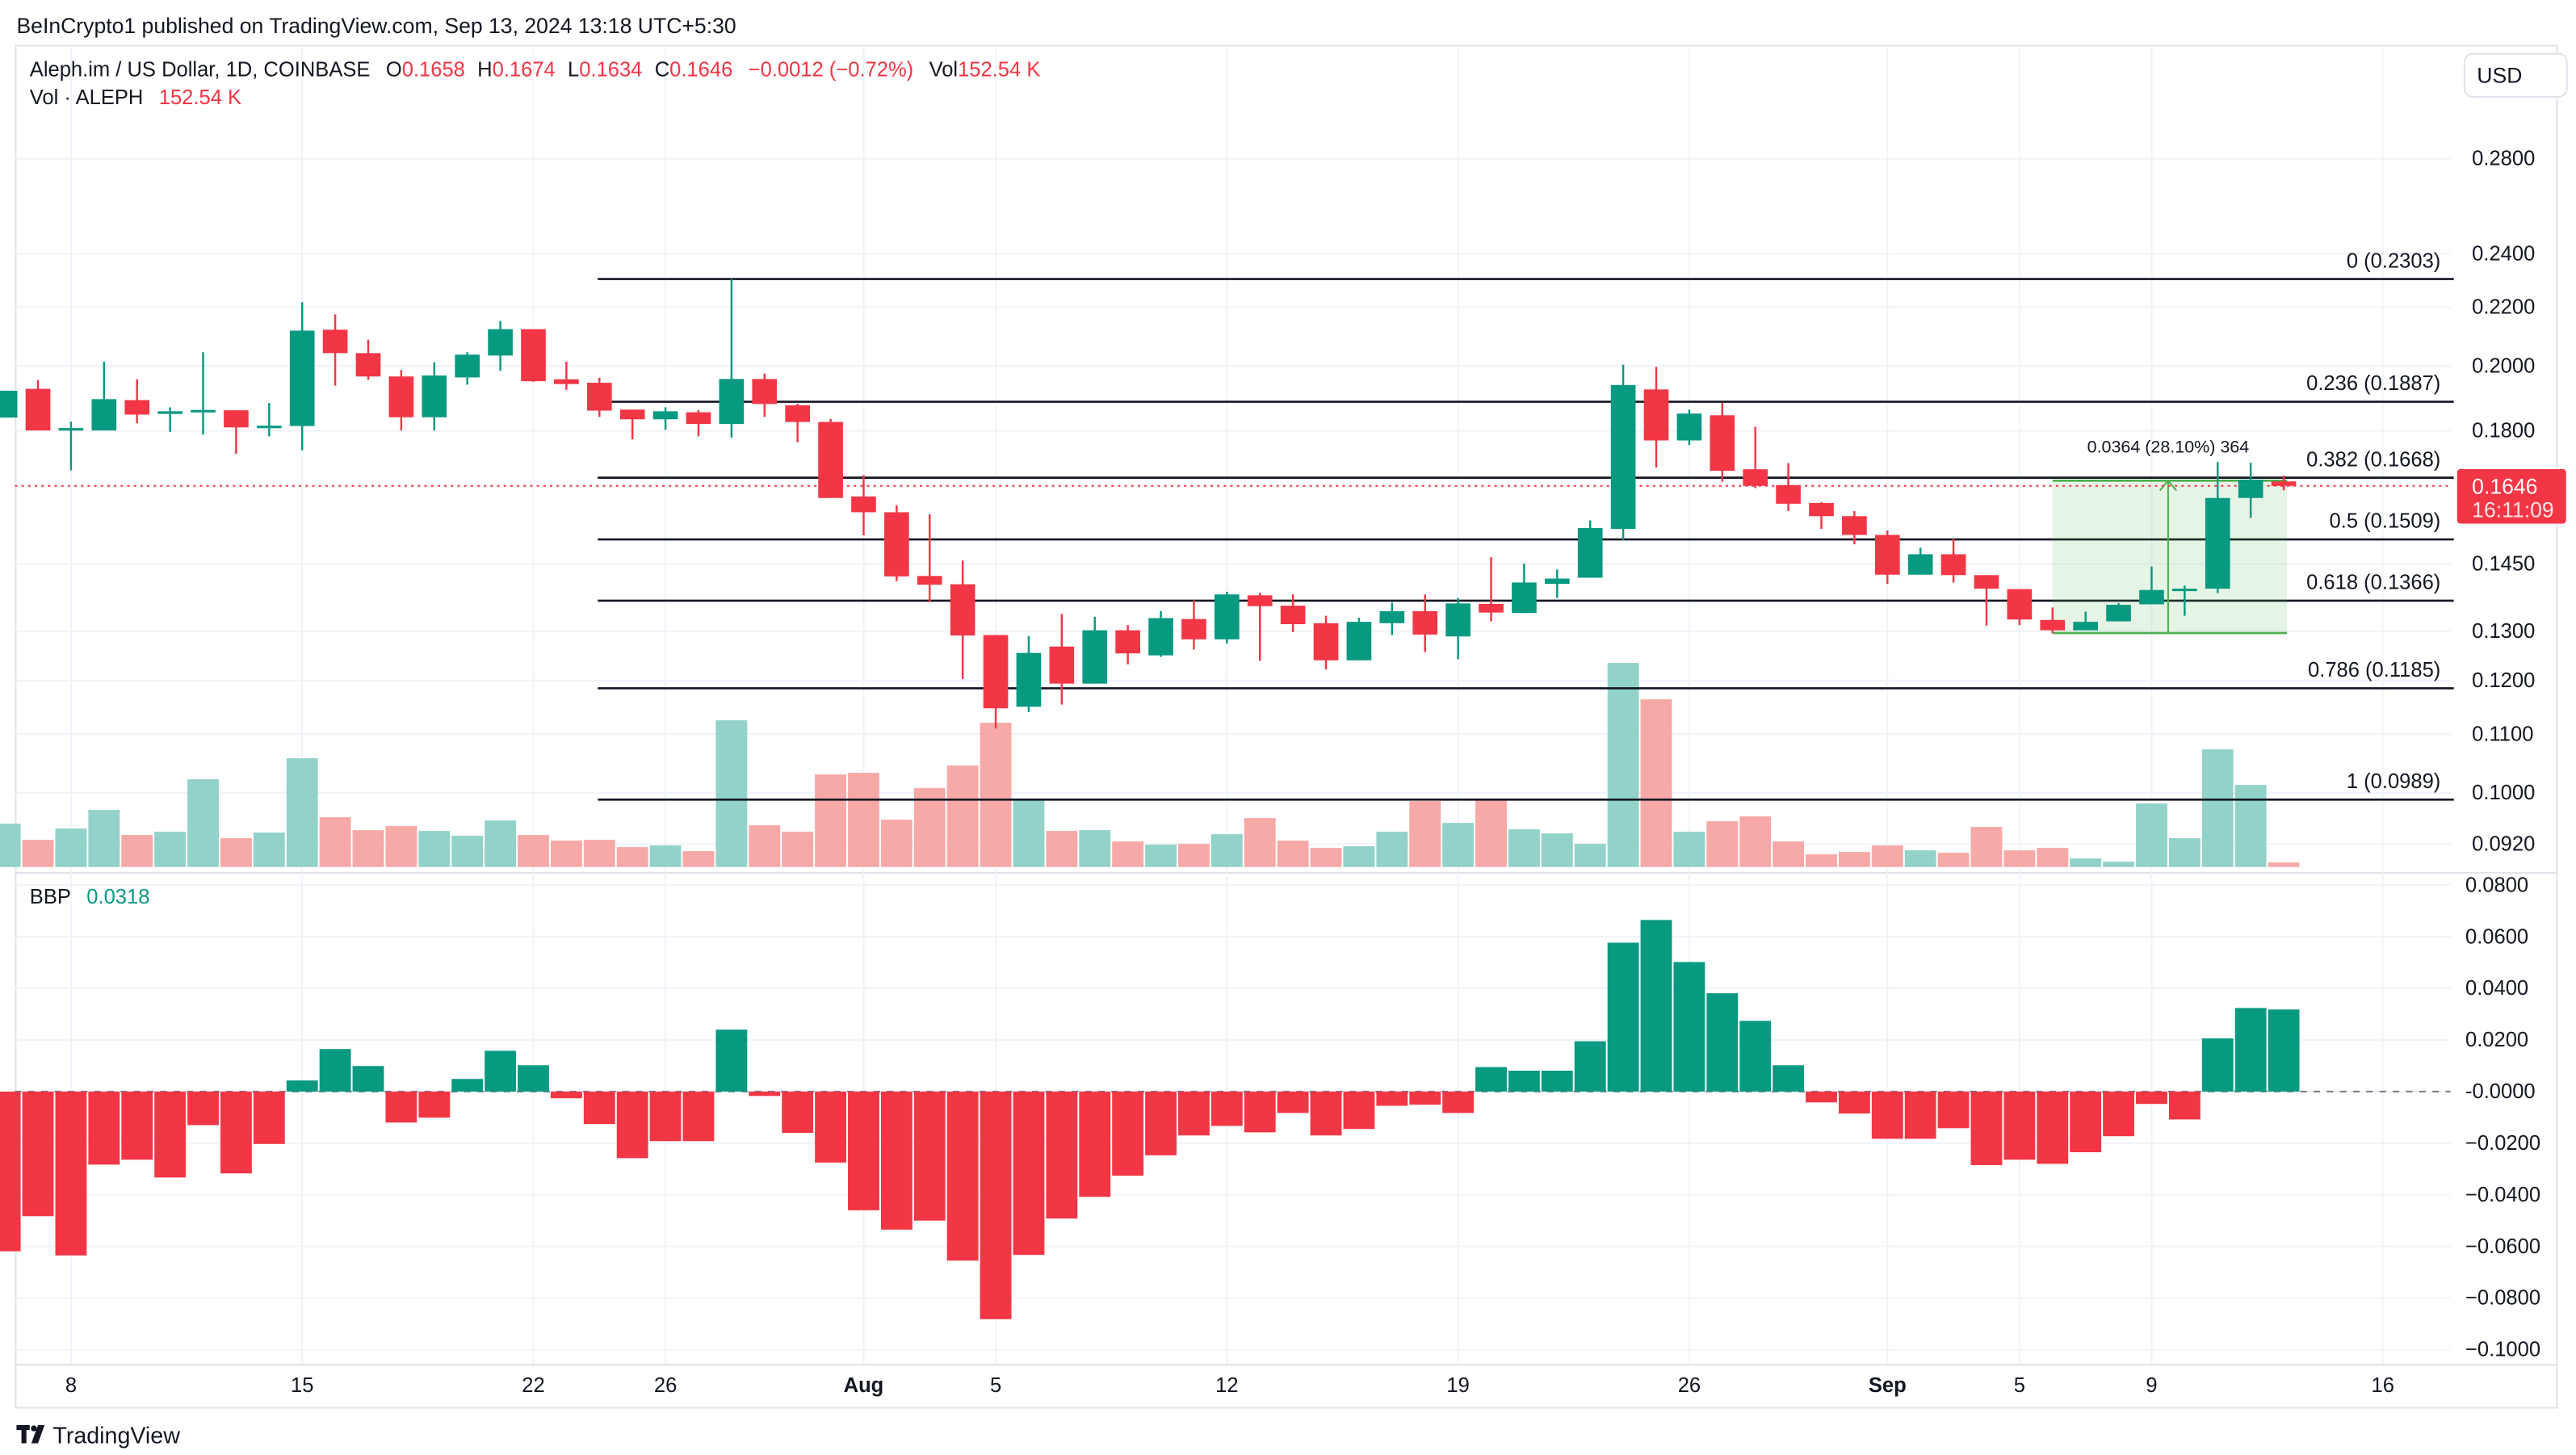 This screenshot has width=2576, height=1455. What do you see at coordinates (700, 69) in the screenshot?
I see `close-value: 0.1646` at bounding box center [700, 69].